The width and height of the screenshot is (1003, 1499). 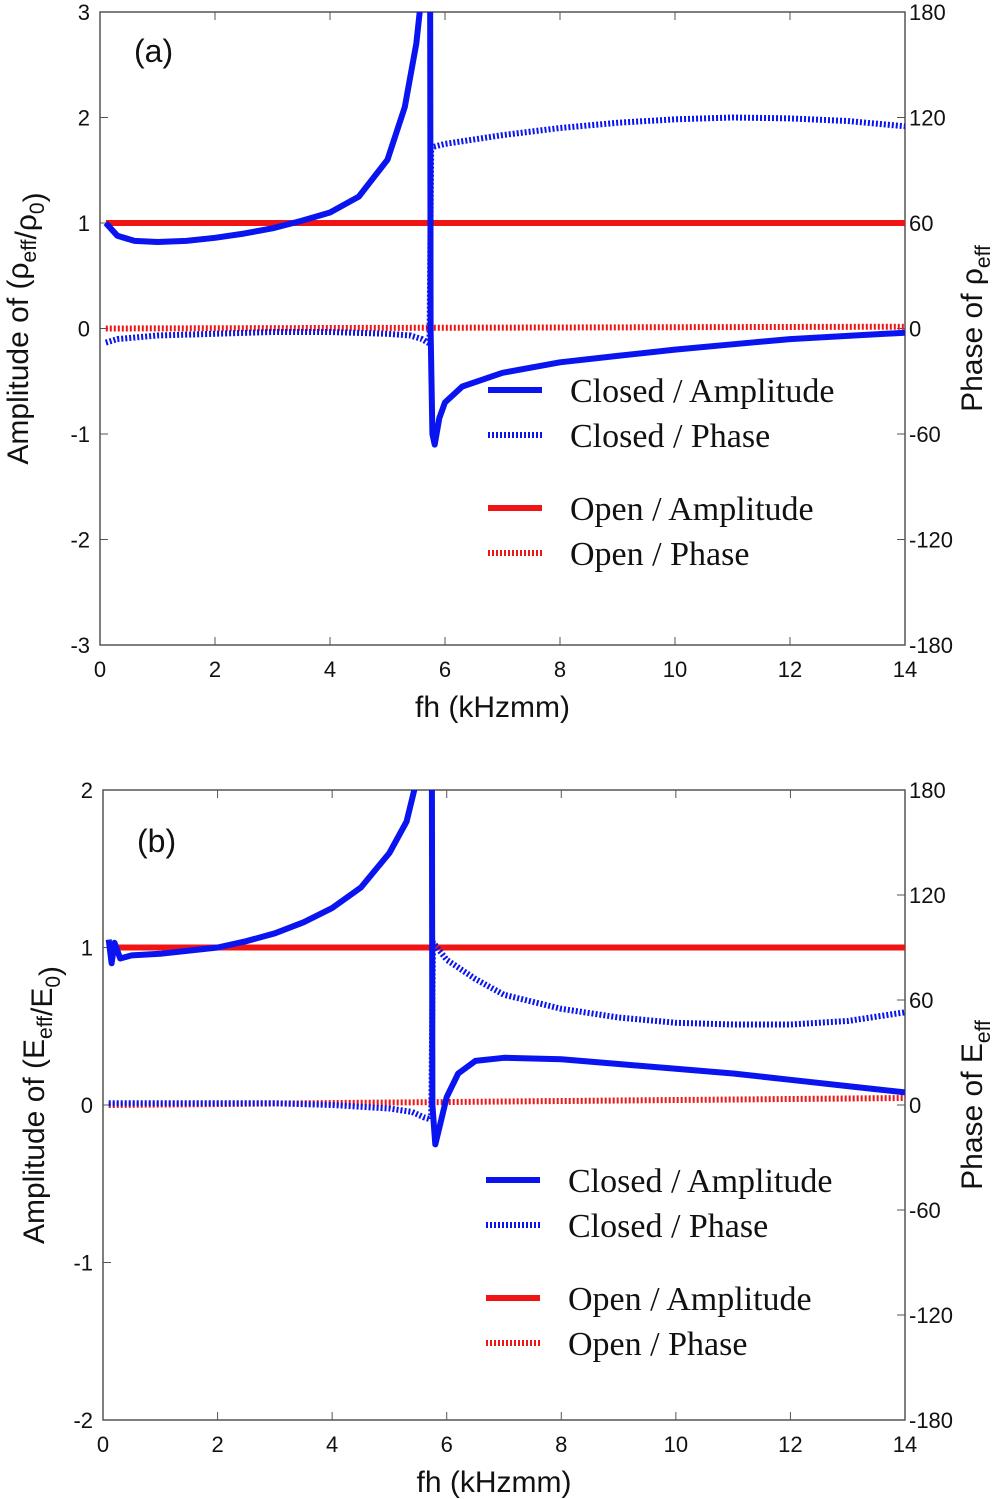 I want to click on y-tick-label: 3, so click(x=84, y=12).